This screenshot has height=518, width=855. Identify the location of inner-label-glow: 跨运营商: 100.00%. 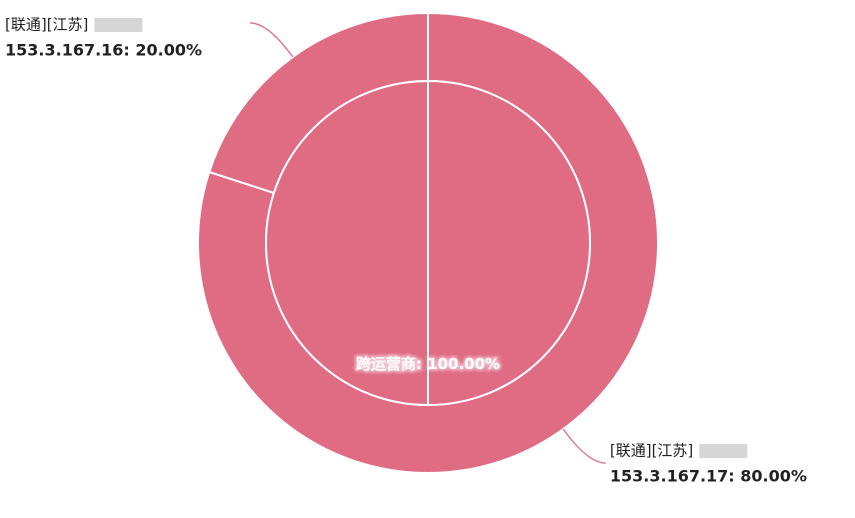
(428, 364).